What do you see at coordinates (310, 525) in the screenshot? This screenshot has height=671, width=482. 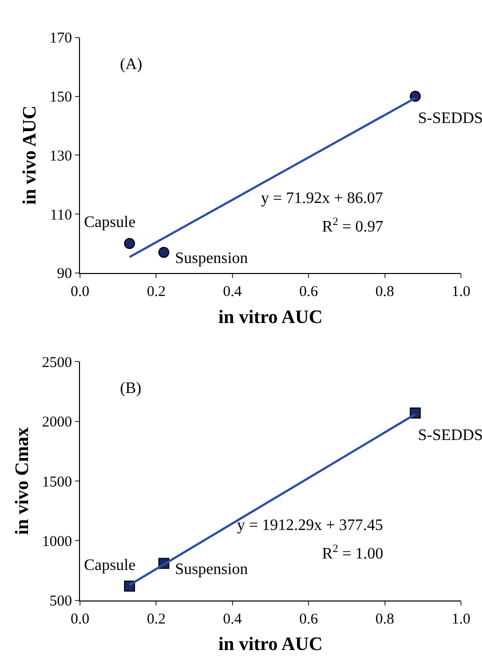 I see `annotation: y = 1912.29x + 377.45` at bounding box center [310, 525].